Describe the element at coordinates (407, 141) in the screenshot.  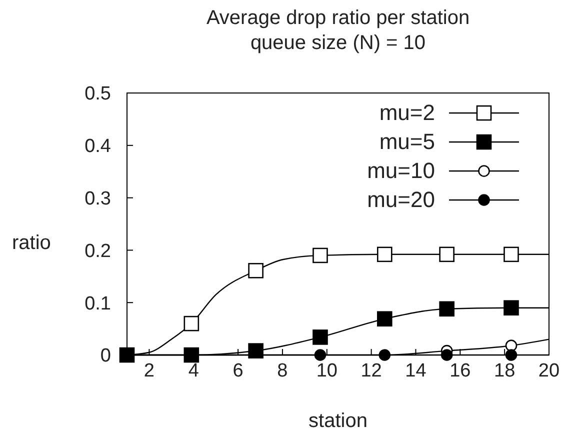
I see `legend-label: mu=5` at that location.